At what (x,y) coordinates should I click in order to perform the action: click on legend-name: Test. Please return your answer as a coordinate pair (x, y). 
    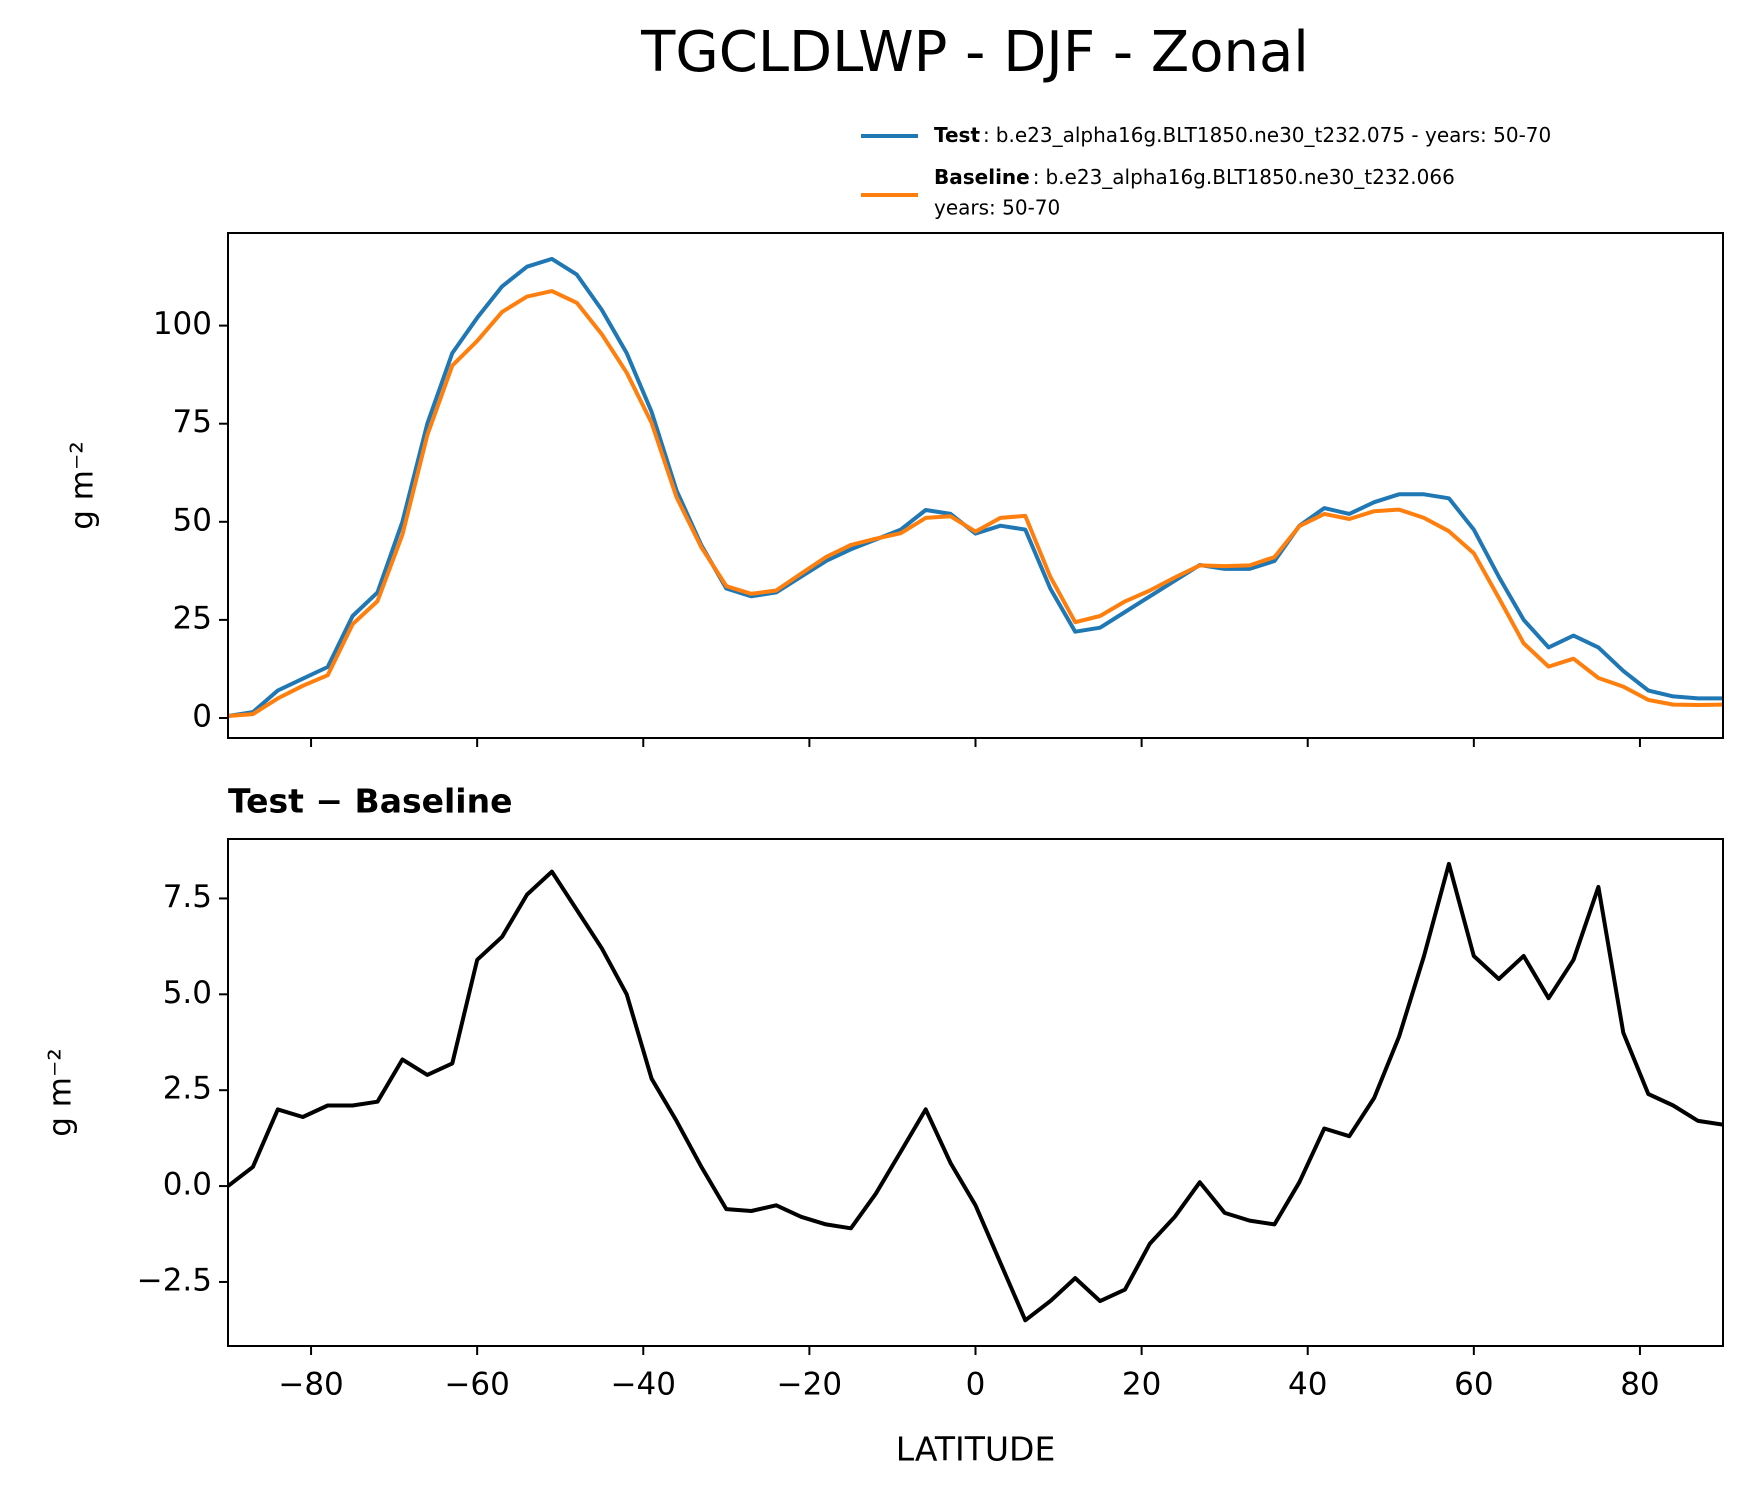
    Looking at the image, I should click on (957, 135).